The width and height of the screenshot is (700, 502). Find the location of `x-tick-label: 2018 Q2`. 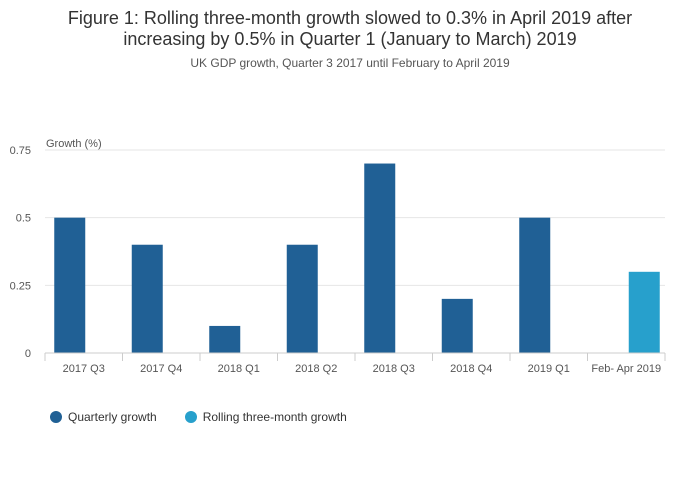

x-tick-label: 2018 Q2 is located at coordinates (316, 369).